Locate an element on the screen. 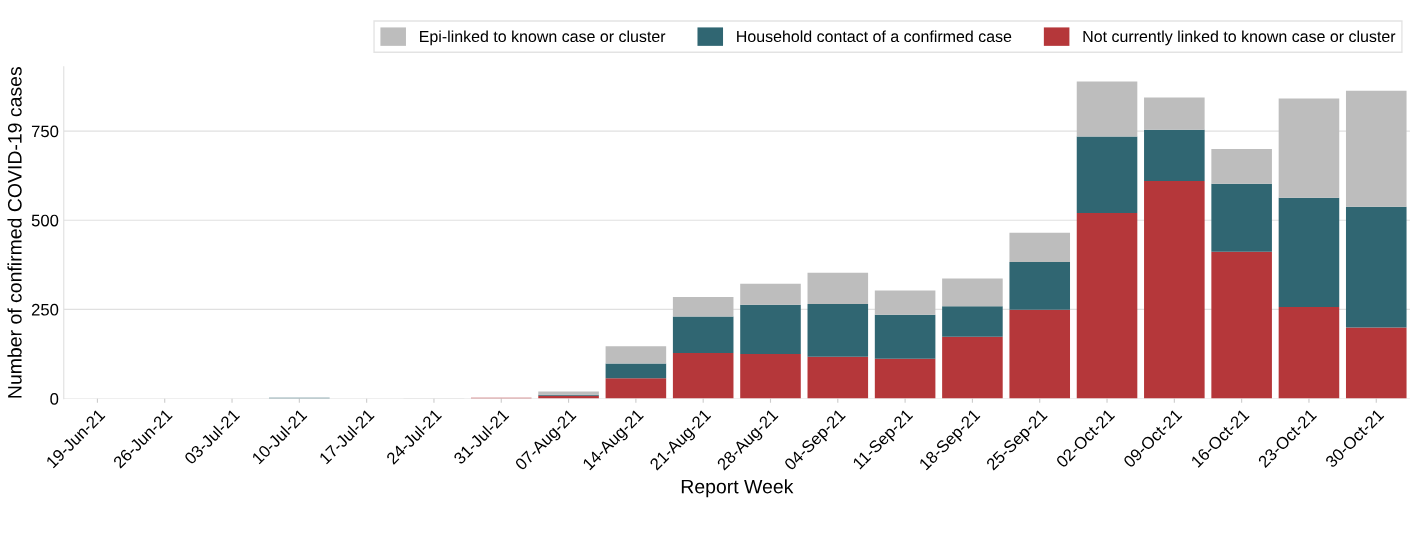 This screenshot has width=1417, height=535. y-tick-label: 750 is located at coordinates (45, 131).